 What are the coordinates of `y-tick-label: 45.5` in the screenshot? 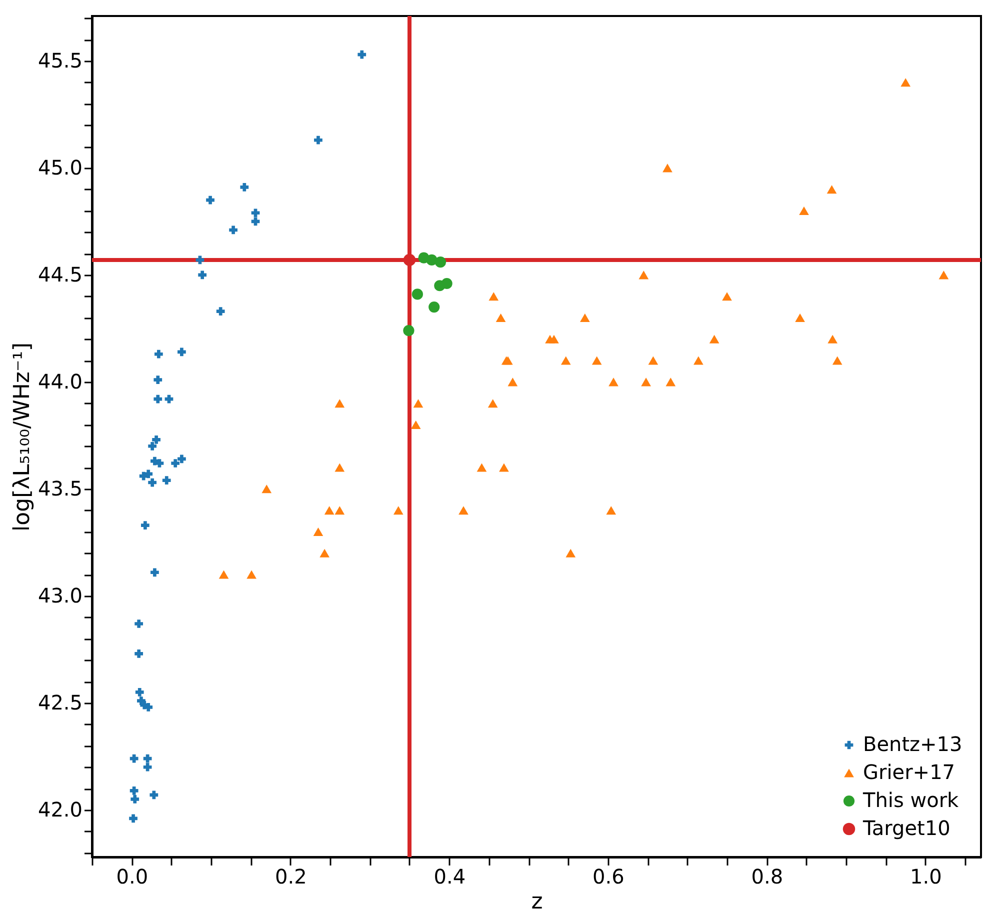 It's located at (60, 60).